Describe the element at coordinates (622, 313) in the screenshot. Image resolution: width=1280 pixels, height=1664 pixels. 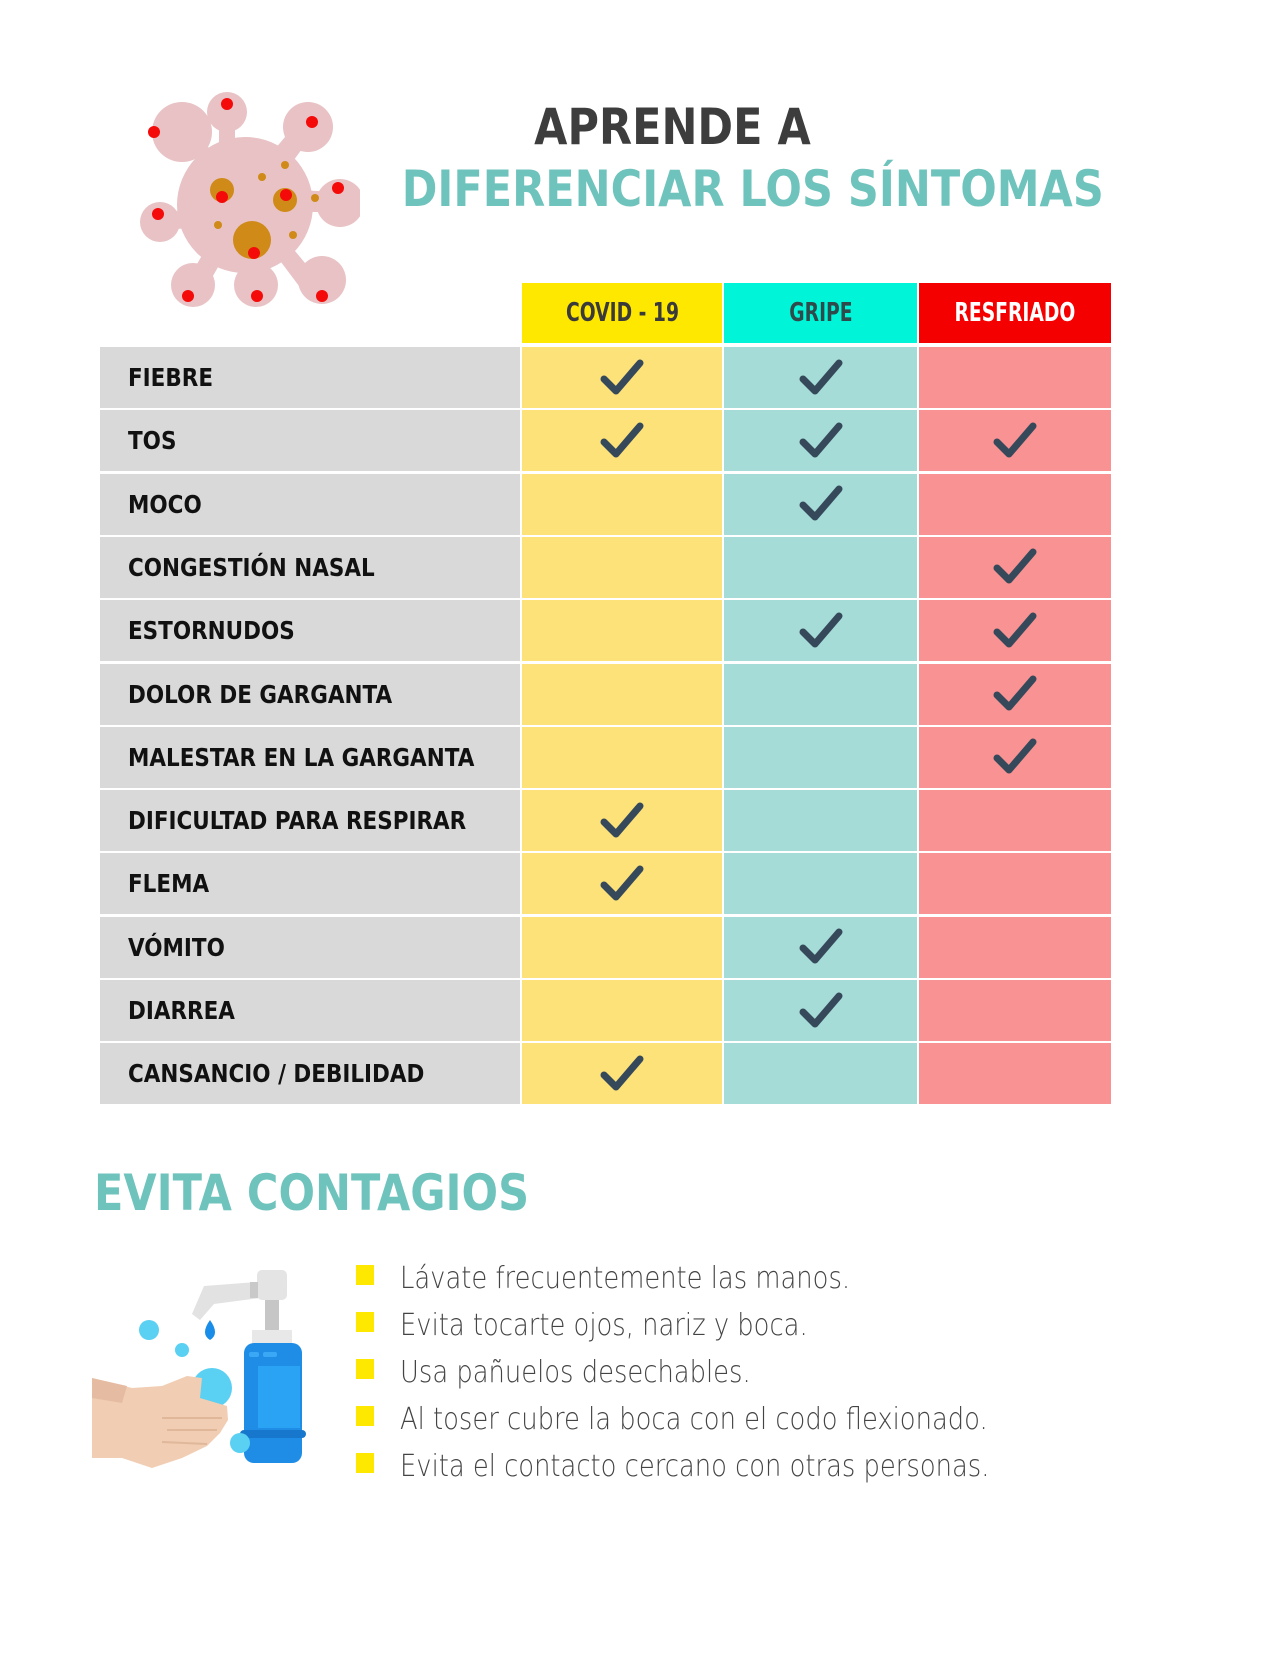
I see `column-header-covid: COVID - 19` at that location.